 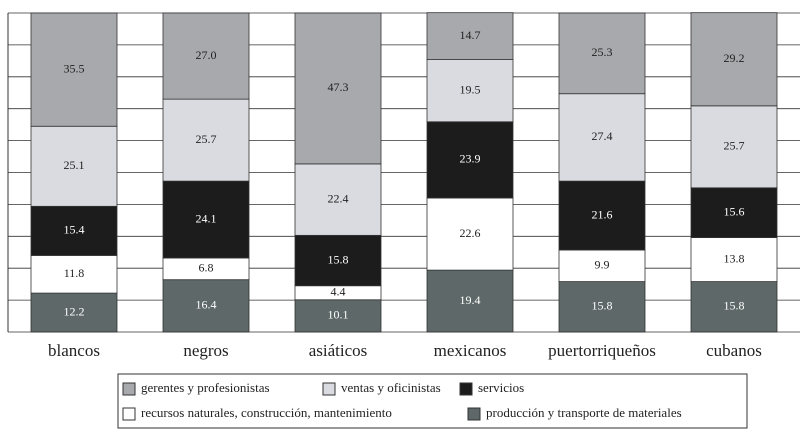 What do you see at coordinates (432, 401) in the screenshot?
I see `legend-box` at bounding box center [432, 401].